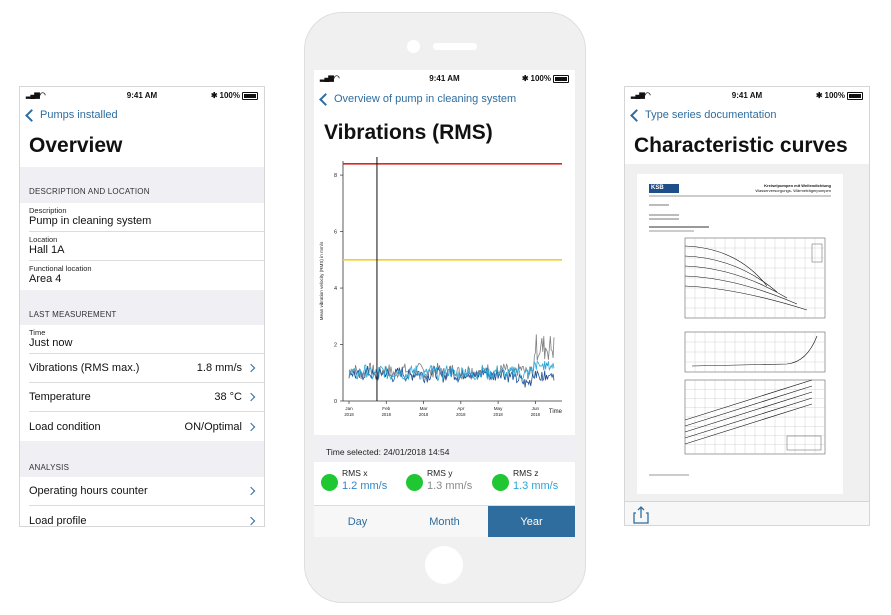 This screenshot has width=891, height=615. What do you see at coordinates (424, 408) in the screenshot?
I see `x-tick-label: Mar` at bounding box center [424, 408].